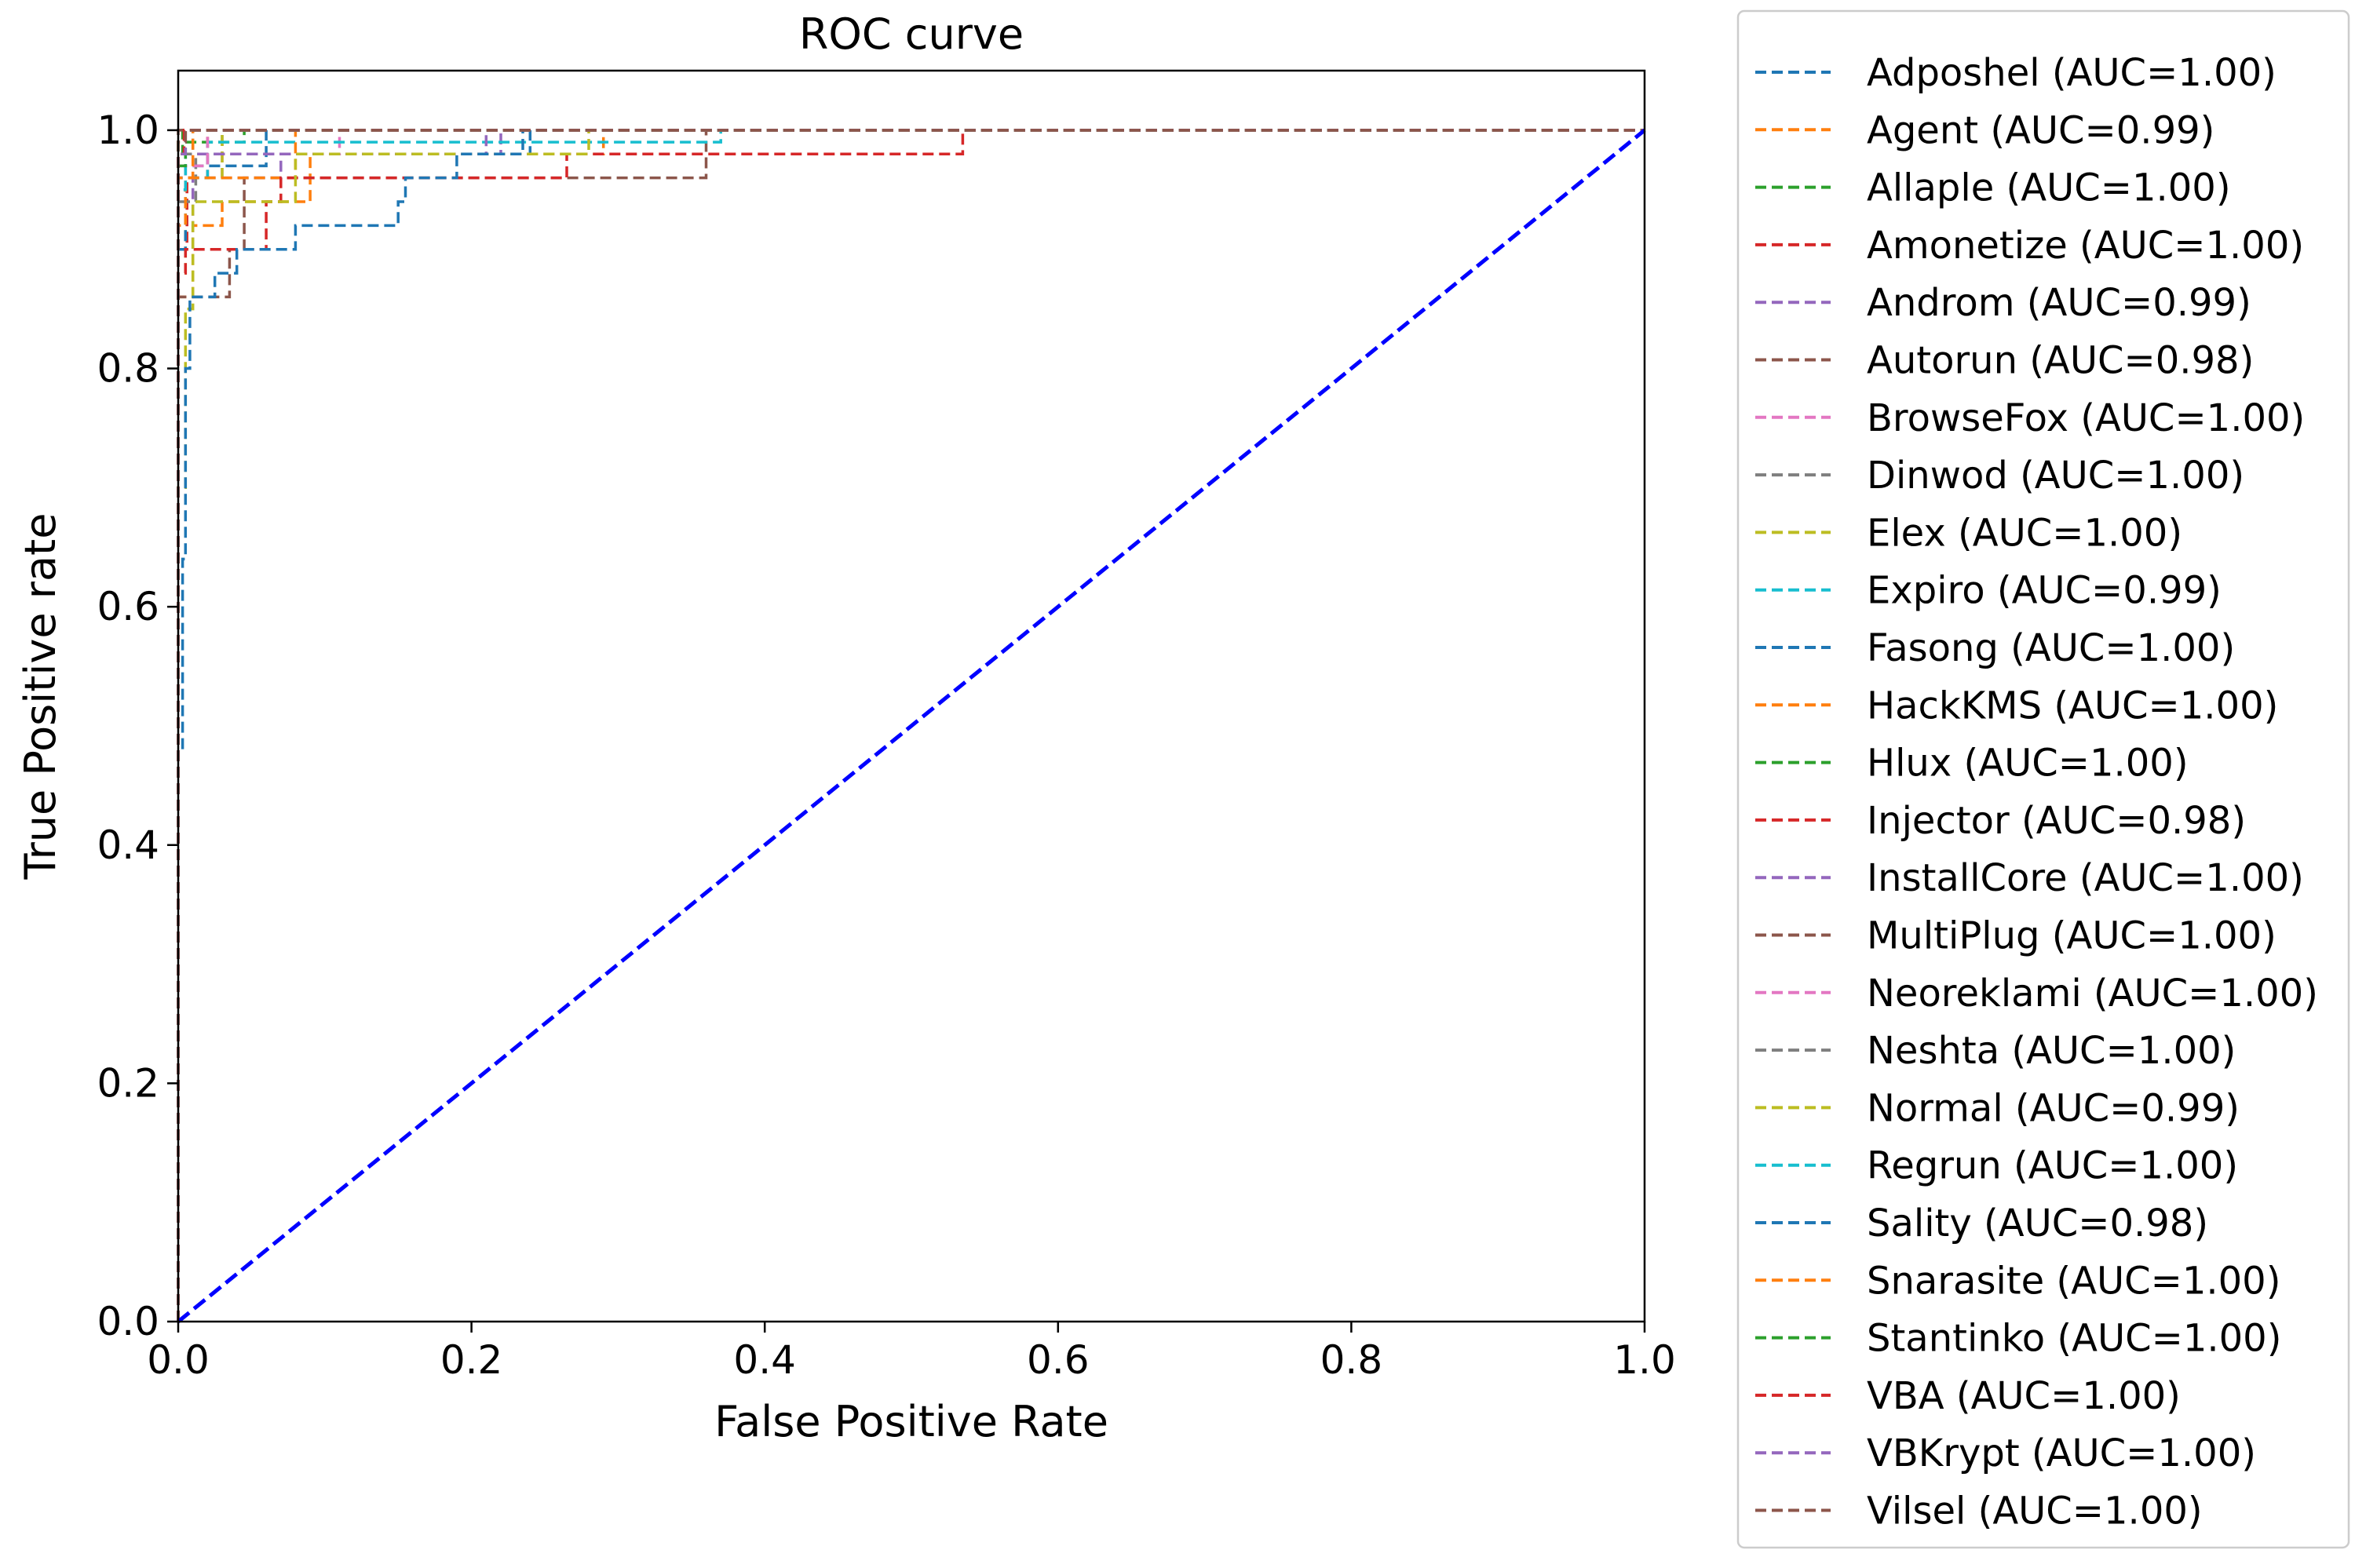 This screenshot has height=1568, width=2366. Describe the element at coordinates (2092, 994) in the screenshot. I see `legend-label-17: Neoreklami (AUC=1.00)` at that location.